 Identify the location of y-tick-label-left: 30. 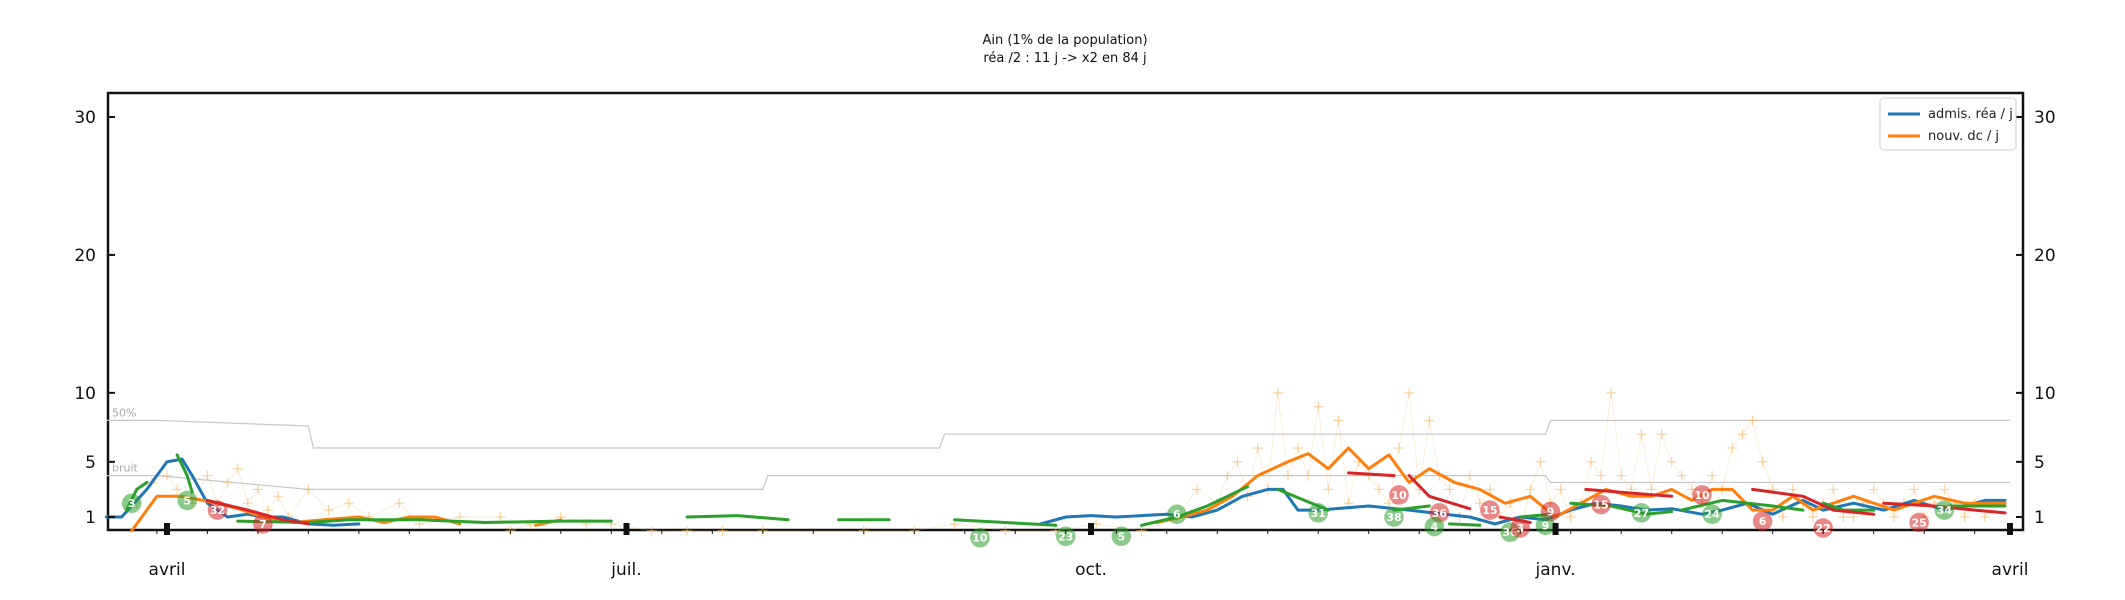
(85, 118).